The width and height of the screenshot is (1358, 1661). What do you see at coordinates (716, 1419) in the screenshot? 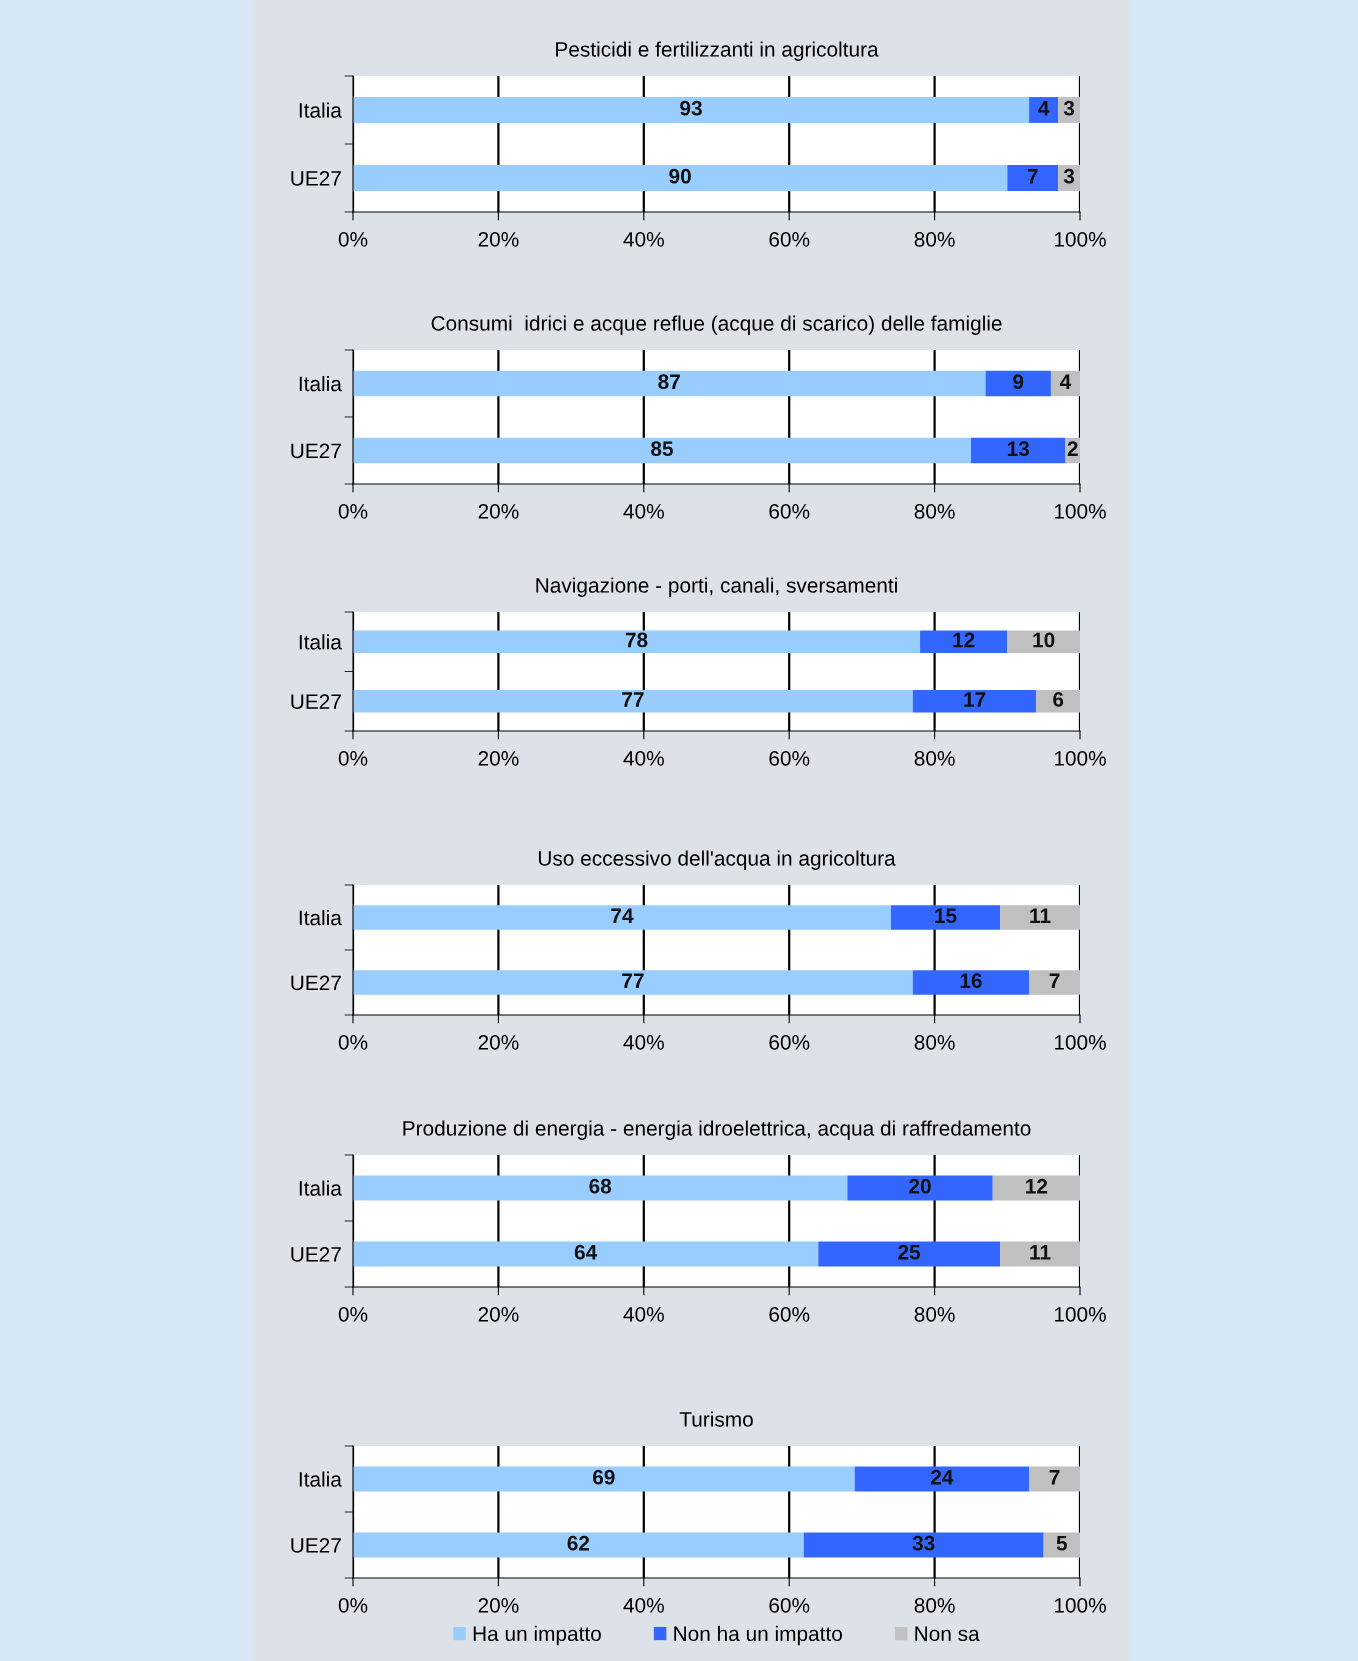
I see `chart-title: Turismo` at bounding box center [716, 1419].